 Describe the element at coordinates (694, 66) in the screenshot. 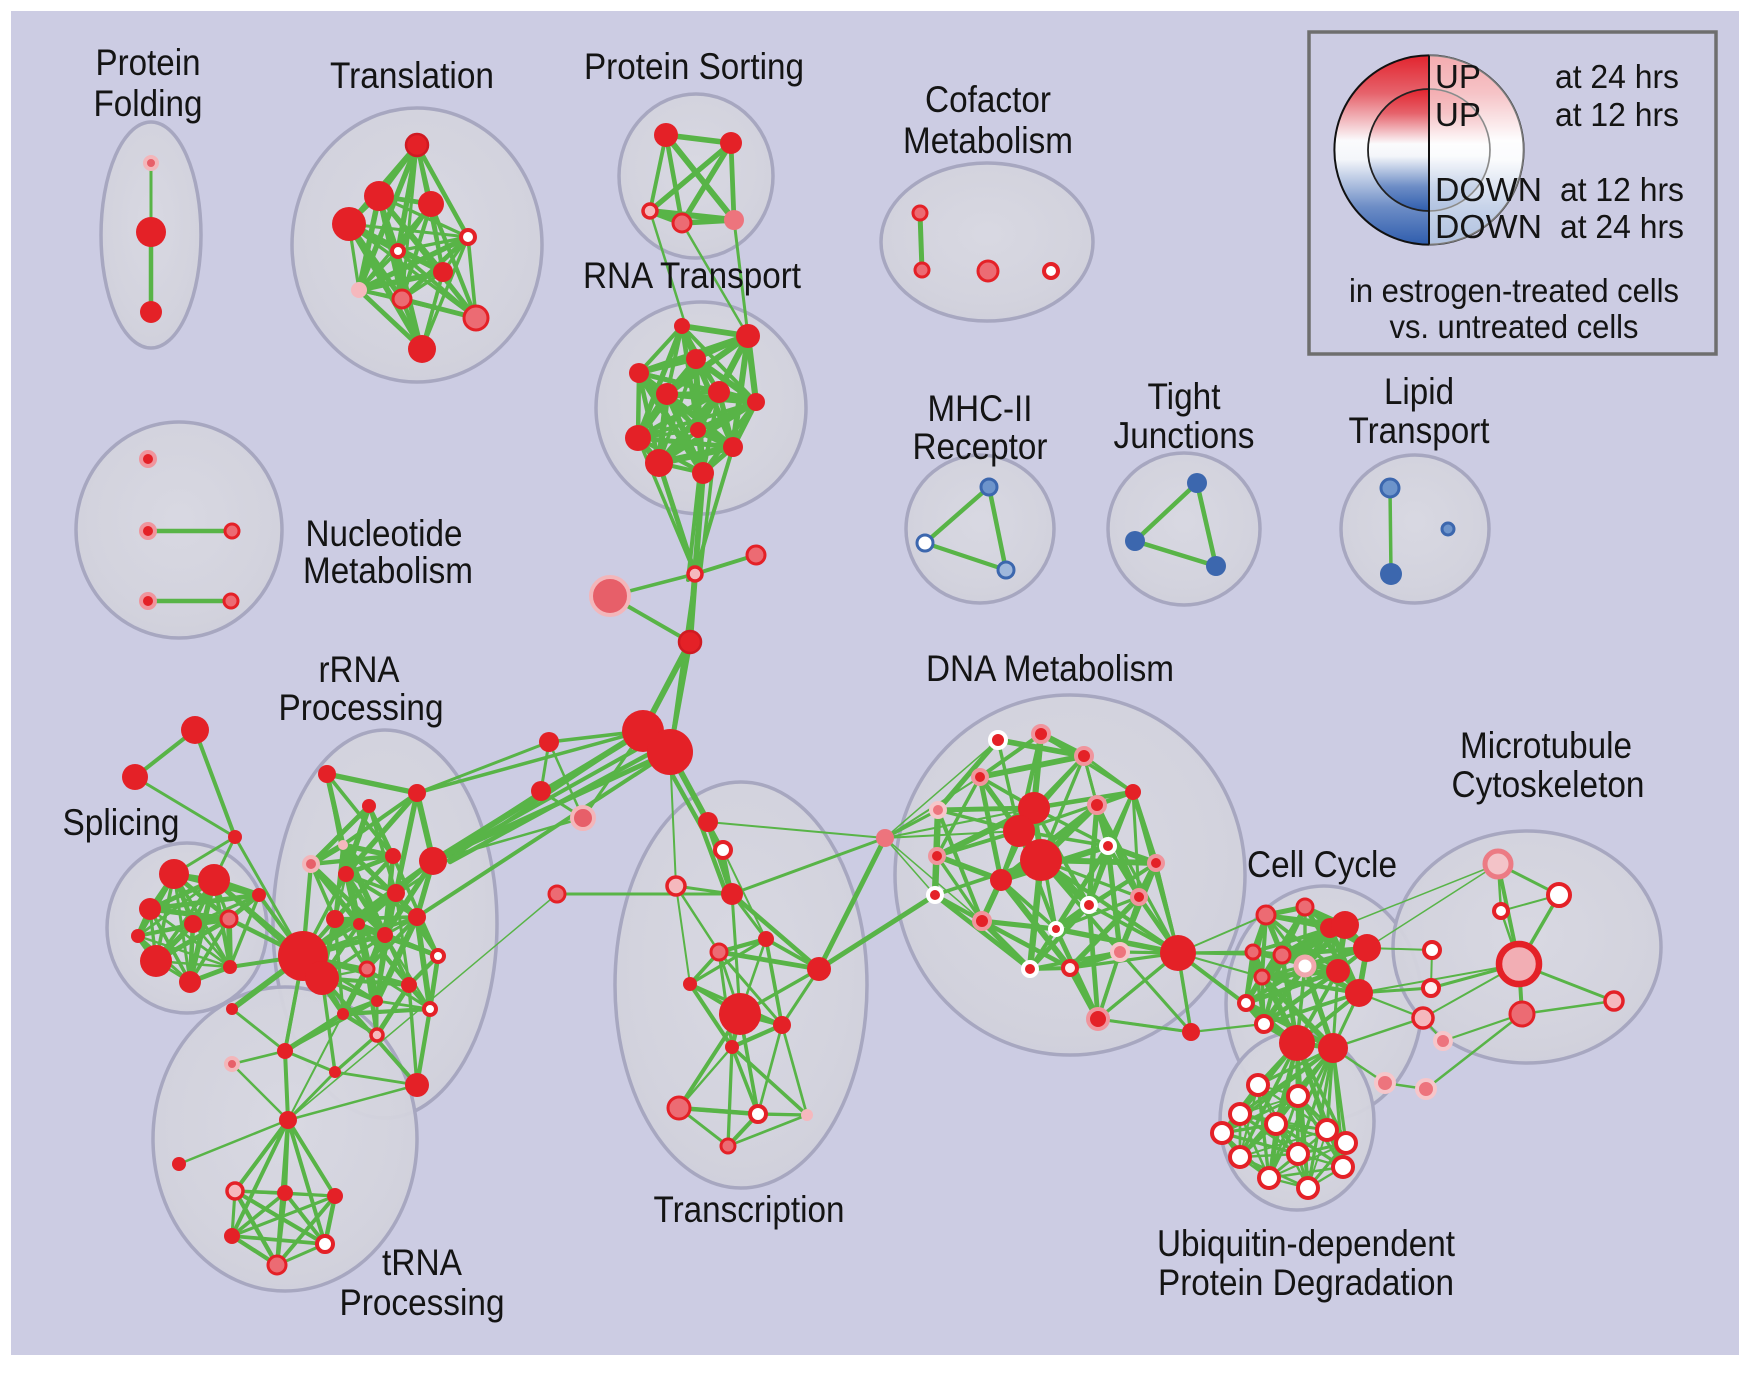

I see `svg-text: Protein Sorting` at that location.